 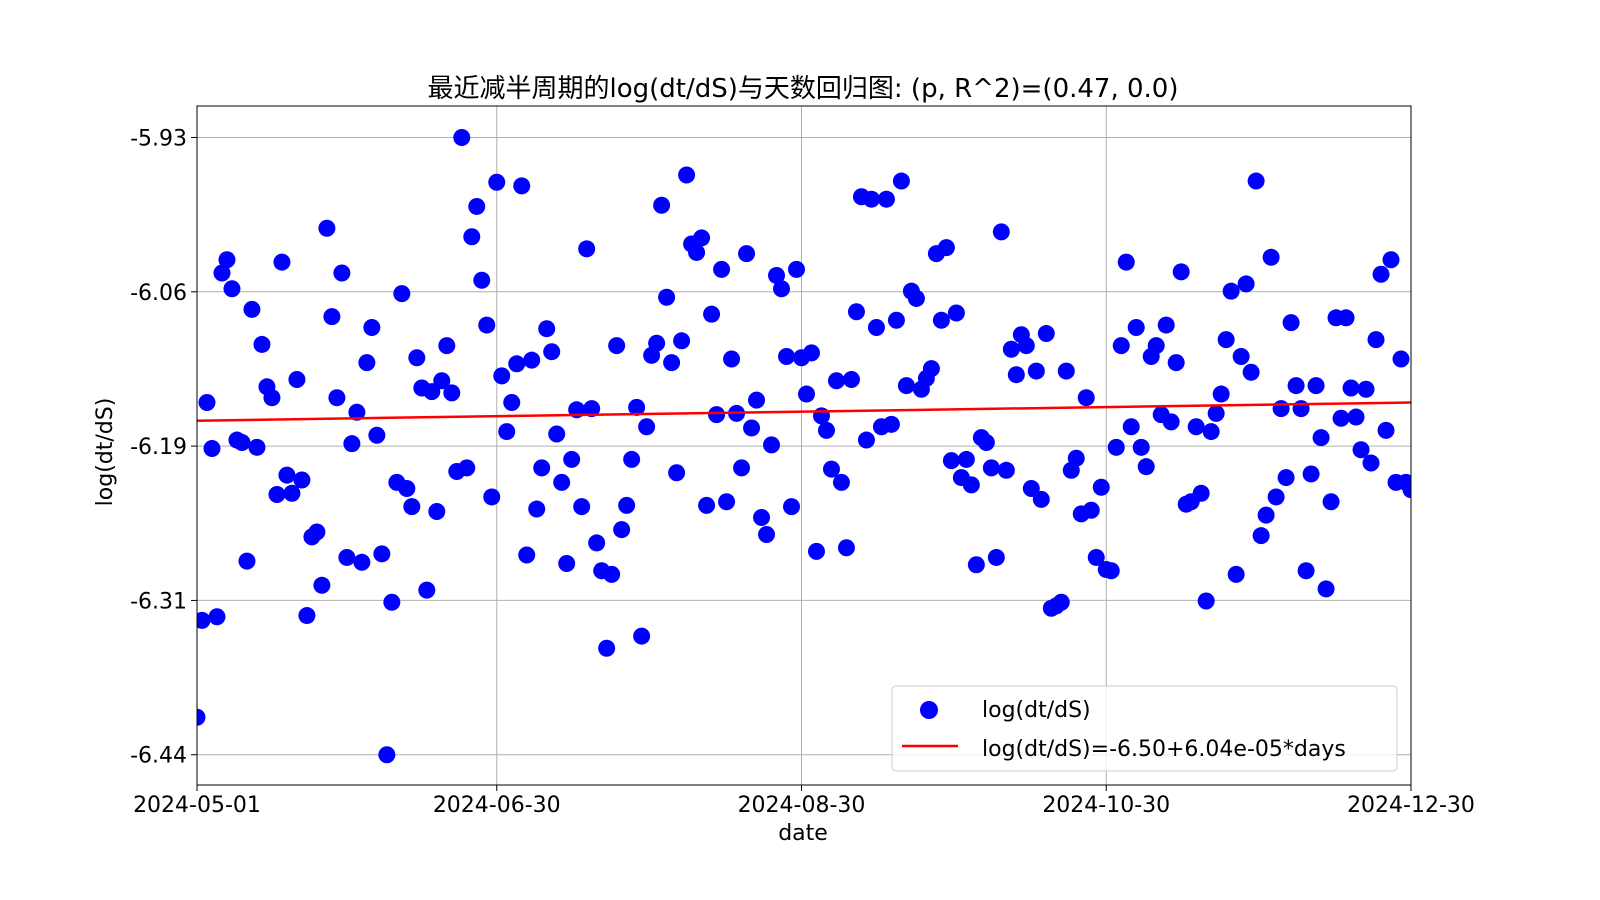 What do you see at coordinates (929, 710) in the screenshot?
I see `legend-scatter-marker` at bounding box center [929, 710].